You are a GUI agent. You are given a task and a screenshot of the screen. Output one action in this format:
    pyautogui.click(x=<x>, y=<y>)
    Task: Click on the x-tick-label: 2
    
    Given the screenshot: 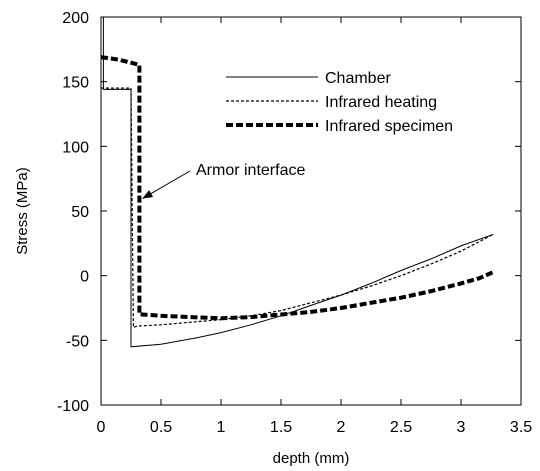 What is the action you would take?
    pyautogui.click(x=341, y=427)
    